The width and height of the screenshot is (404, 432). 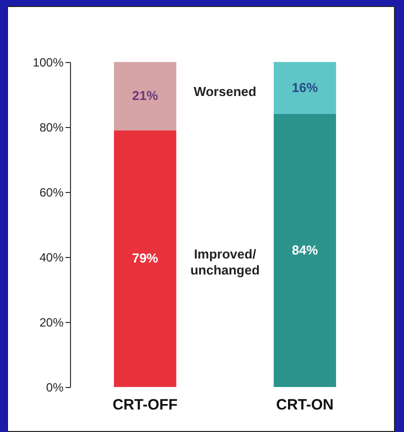 I want to click on y-tick-label: 60%, so click(x=51, y=193).